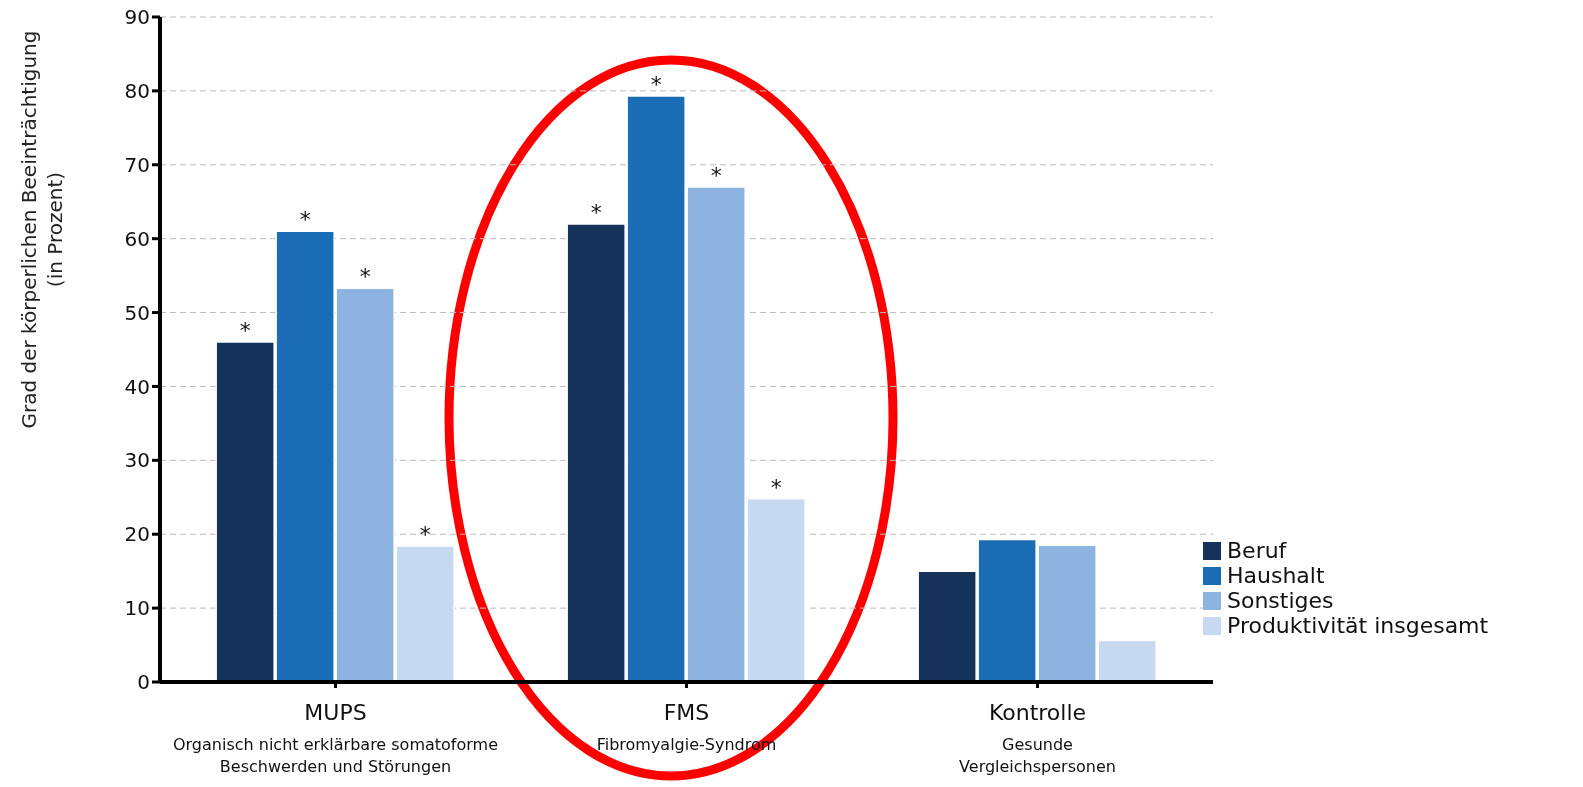 The width and height of the screenshot is (1583, 787). Describe the element at coordinates (1037, 738) in the screenshot. I see `x-tick-label: Kontrolle Gesunde Vergleichspersonen` at that location.